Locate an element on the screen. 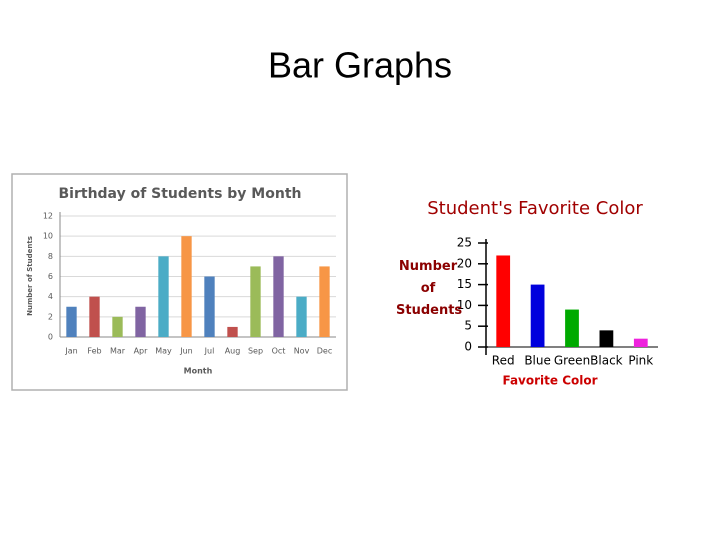 This screenshot has height=540, width=720. x-tick-label: Green is located at coordinates (572, 361).